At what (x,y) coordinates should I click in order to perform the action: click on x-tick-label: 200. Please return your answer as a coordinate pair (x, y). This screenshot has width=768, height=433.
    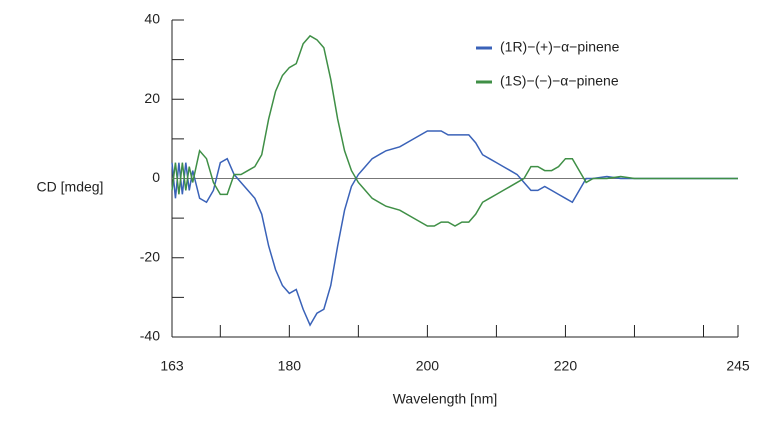
    Looking at the image, I should click on (428, 366).